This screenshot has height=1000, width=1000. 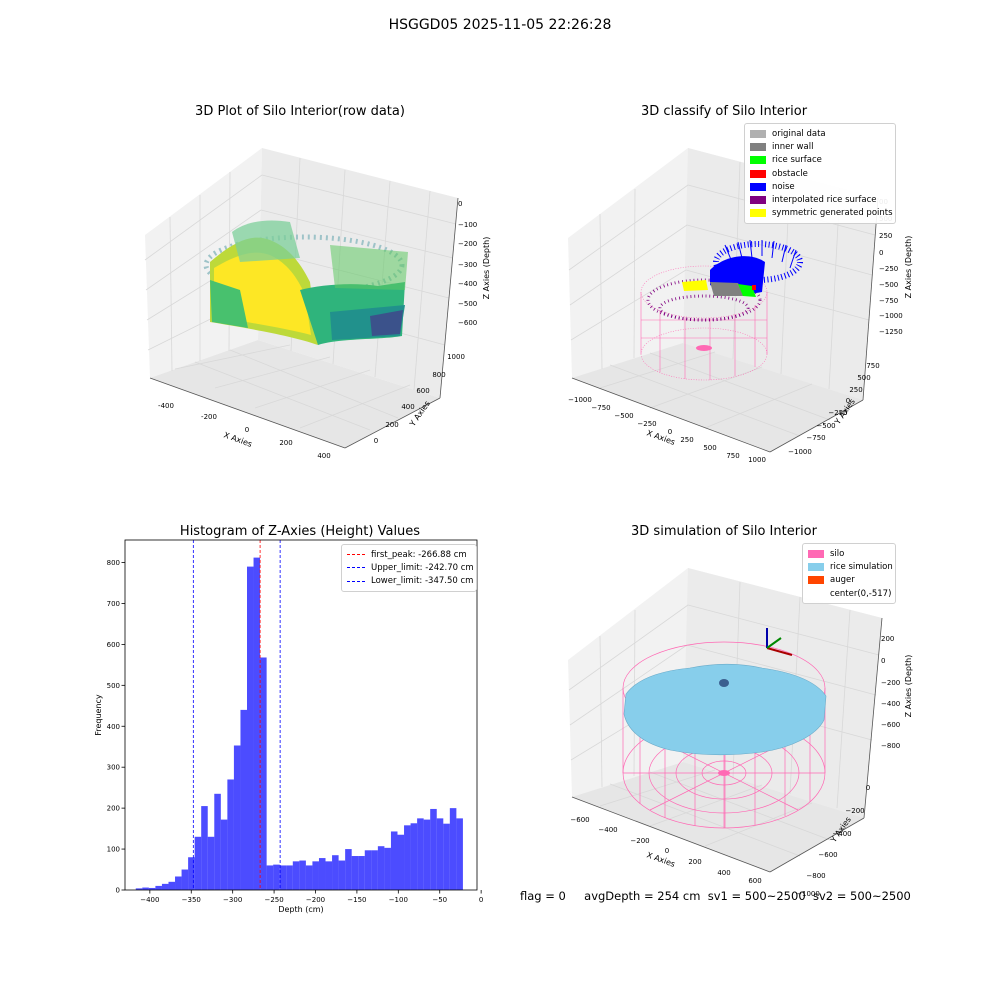 What do you see at coordinates (908, 267) in the screenshot?
I see `panel2-z-axis-label: Z Axies (Depth)` at bounding box center [908, 267].